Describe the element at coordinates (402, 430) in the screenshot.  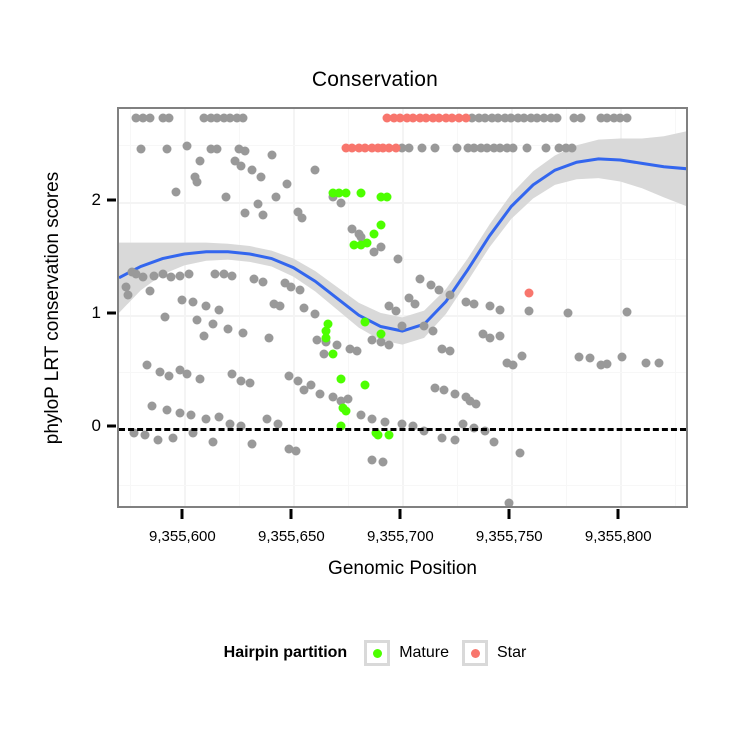
I see `zero-reference-line` at that location.